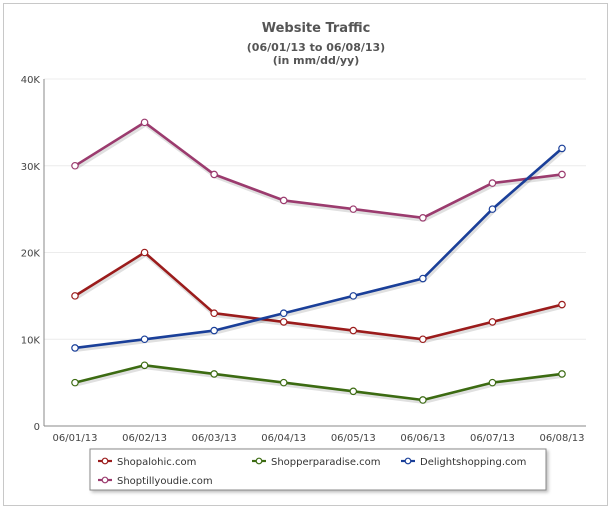 The width and height of the screenshot is (613, 511). I want to click on legend-box, so click(318, 469).